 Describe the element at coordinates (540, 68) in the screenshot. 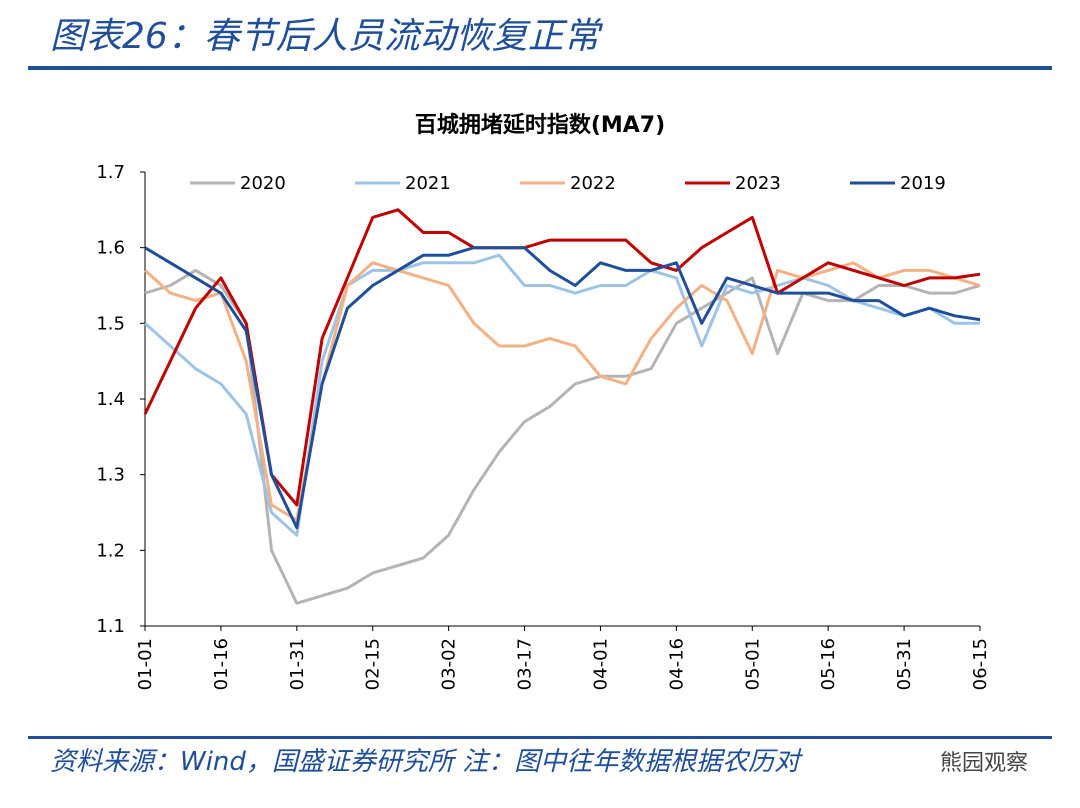

I see `header-rule` at that location.